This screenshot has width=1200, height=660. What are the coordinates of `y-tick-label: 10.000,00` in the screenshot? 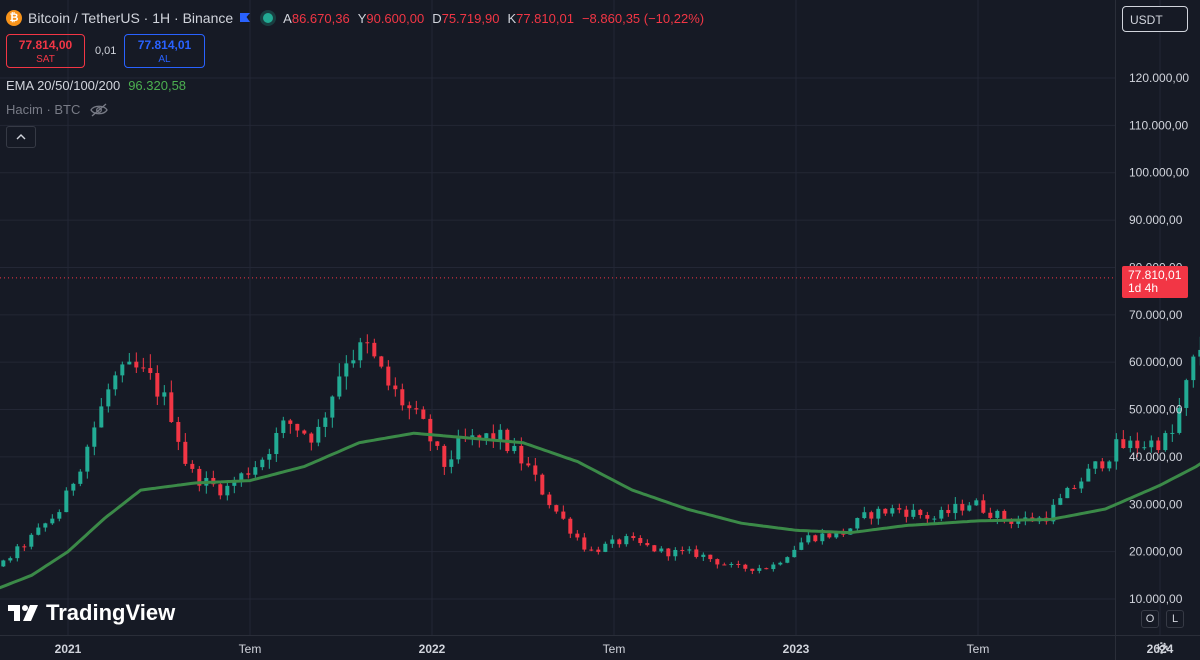 It's located at (1156, 599).